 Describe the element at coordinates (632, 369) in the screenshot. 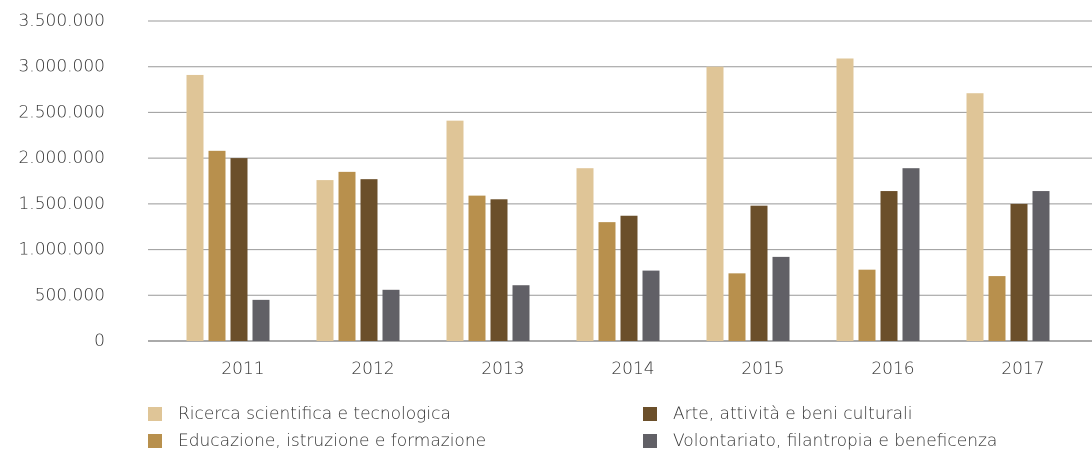

I see `x-tick-label: 2014` at that location.